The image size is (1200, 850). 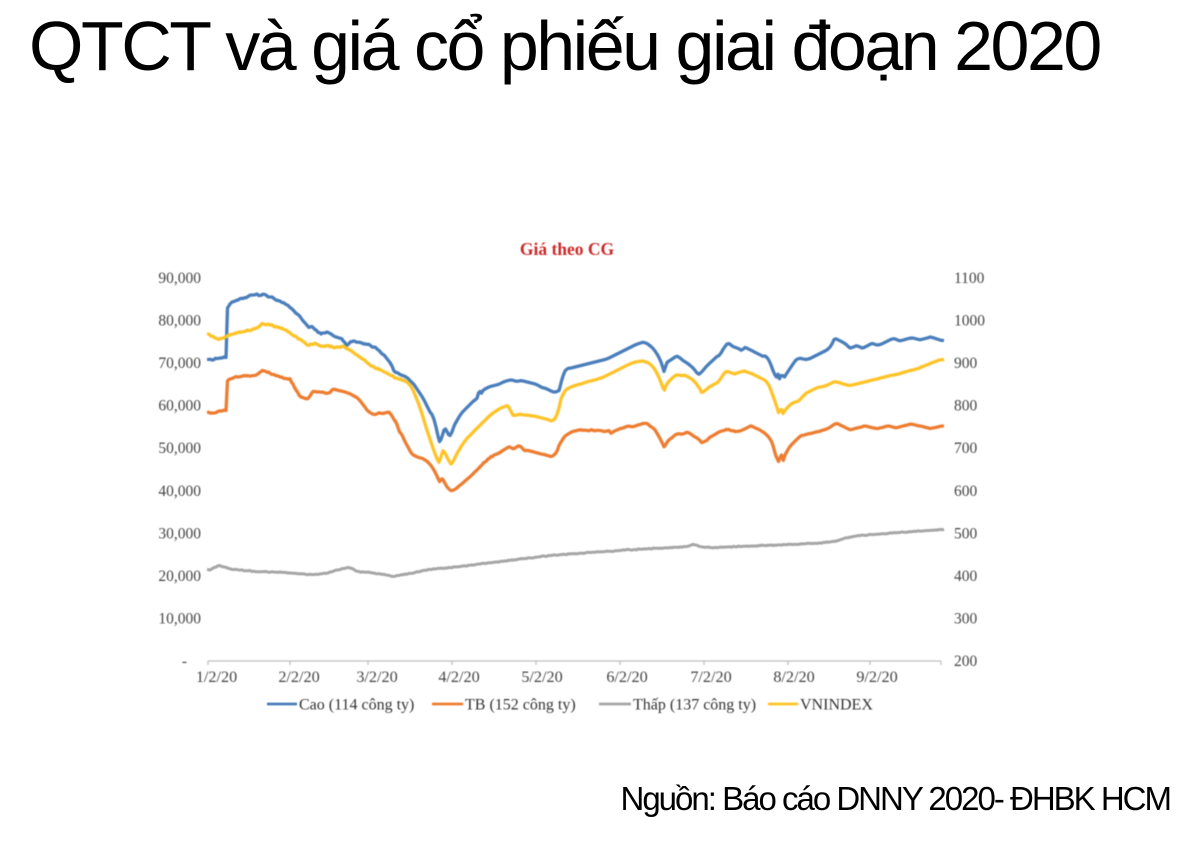 I want to click on svg-text: 400, so click(x=966, y=576).